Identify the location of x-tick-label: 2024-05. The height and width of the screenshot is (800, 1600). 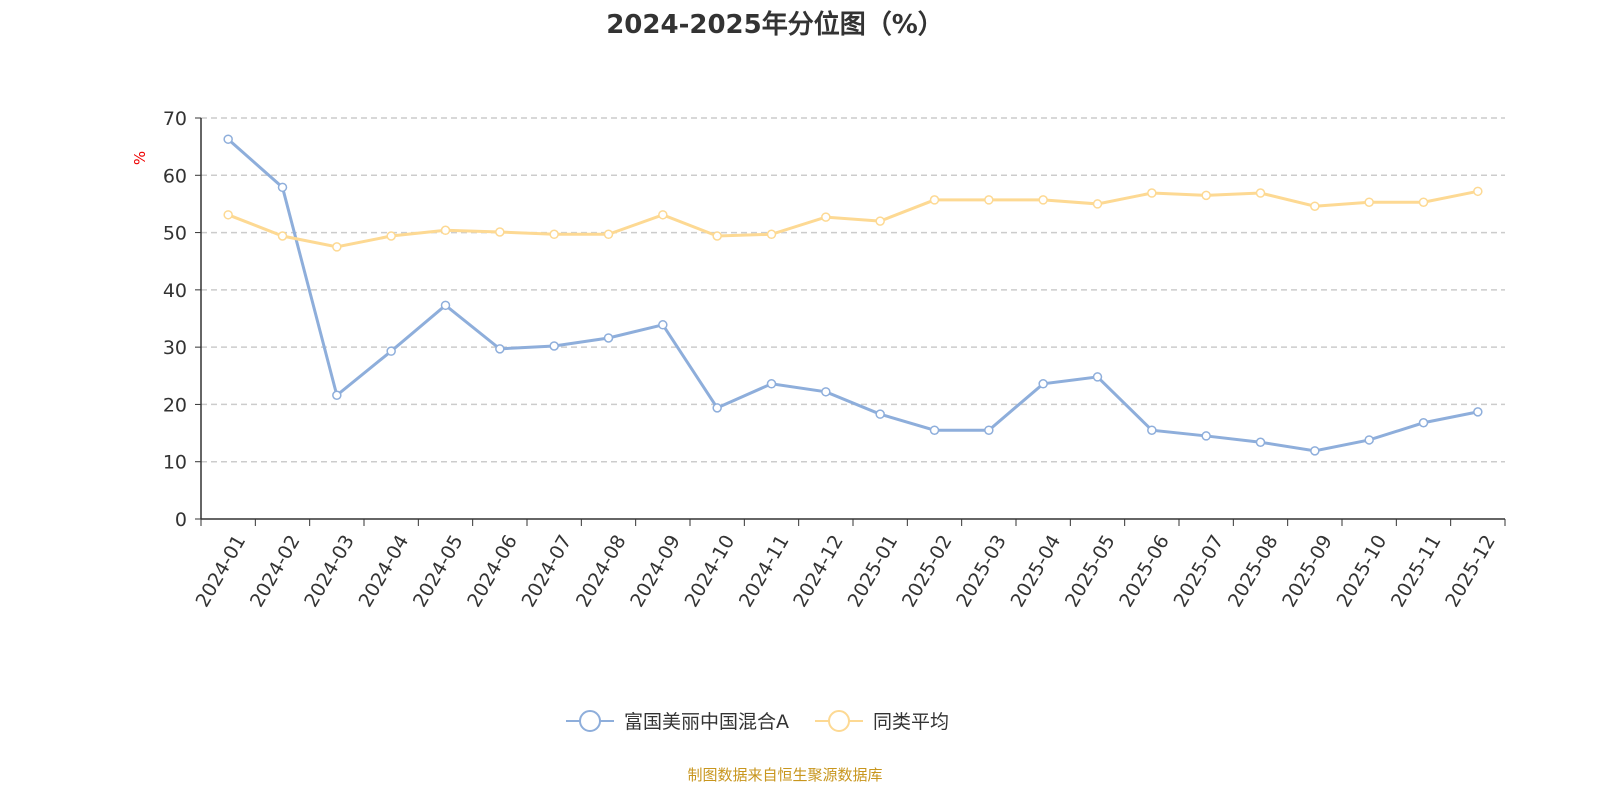
(438, 571).